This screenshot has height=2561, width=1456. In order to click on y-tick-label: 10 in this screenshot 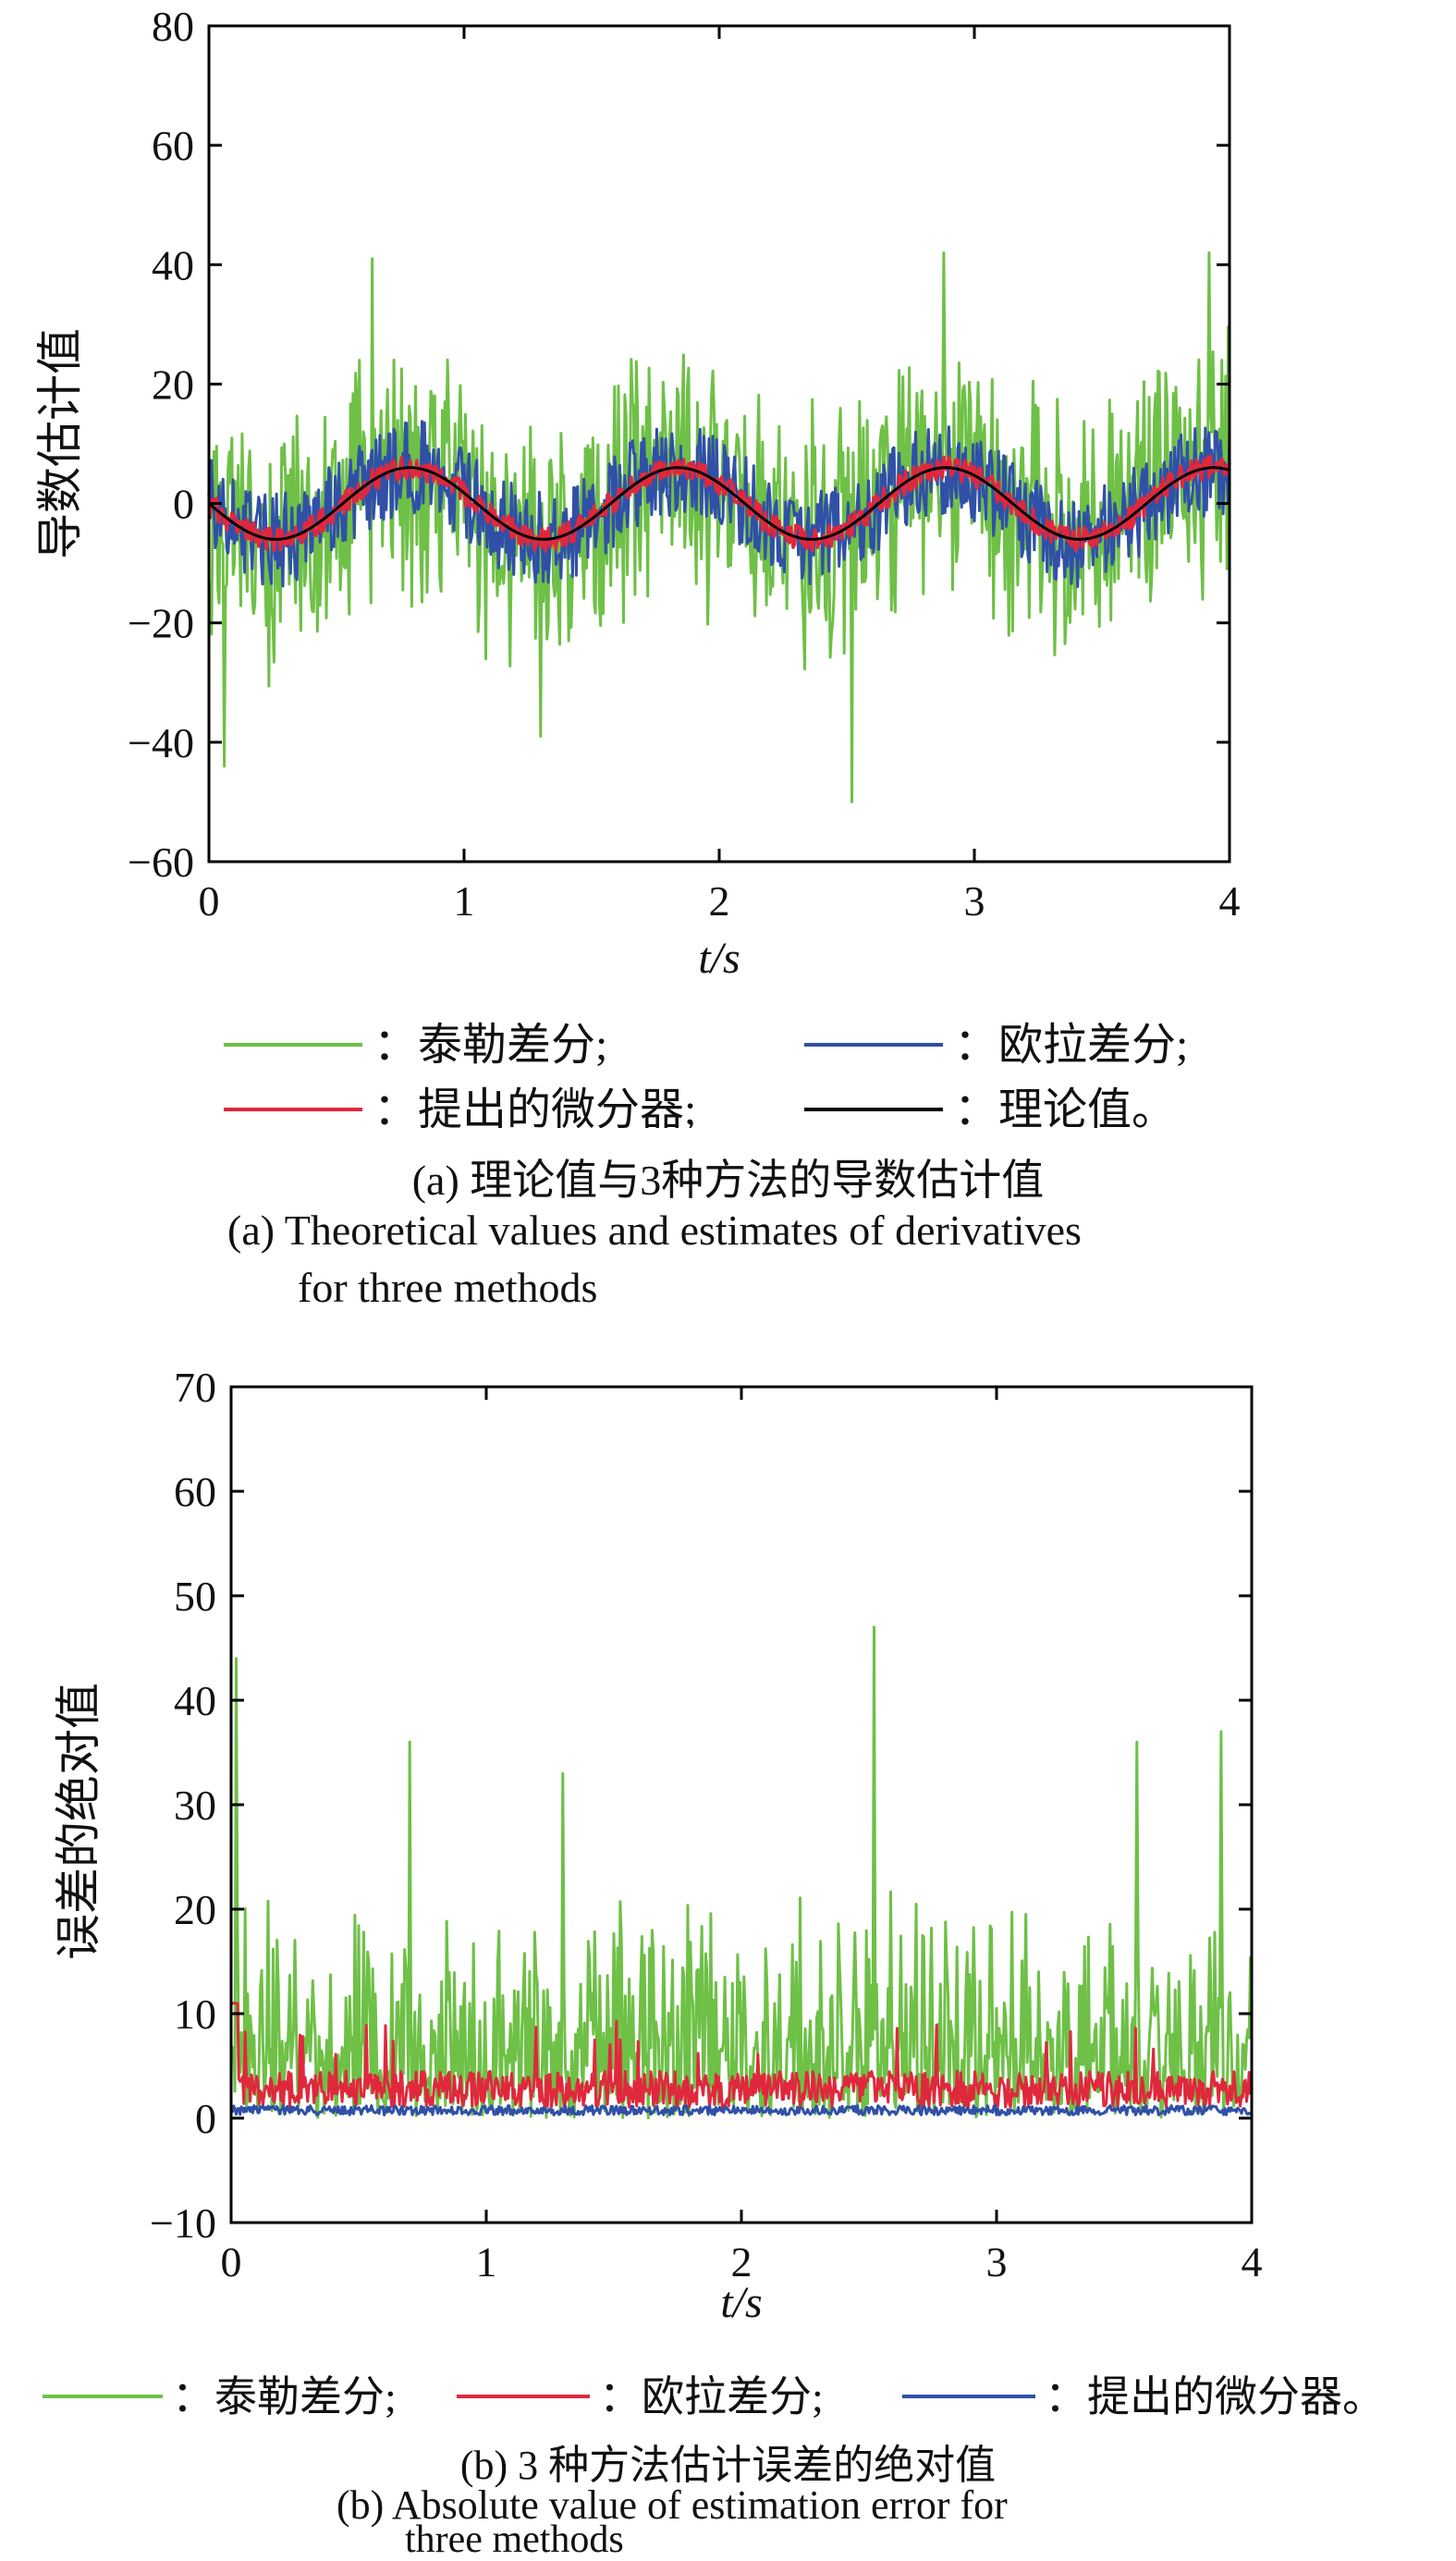, I will do `click(195, 2014)`.